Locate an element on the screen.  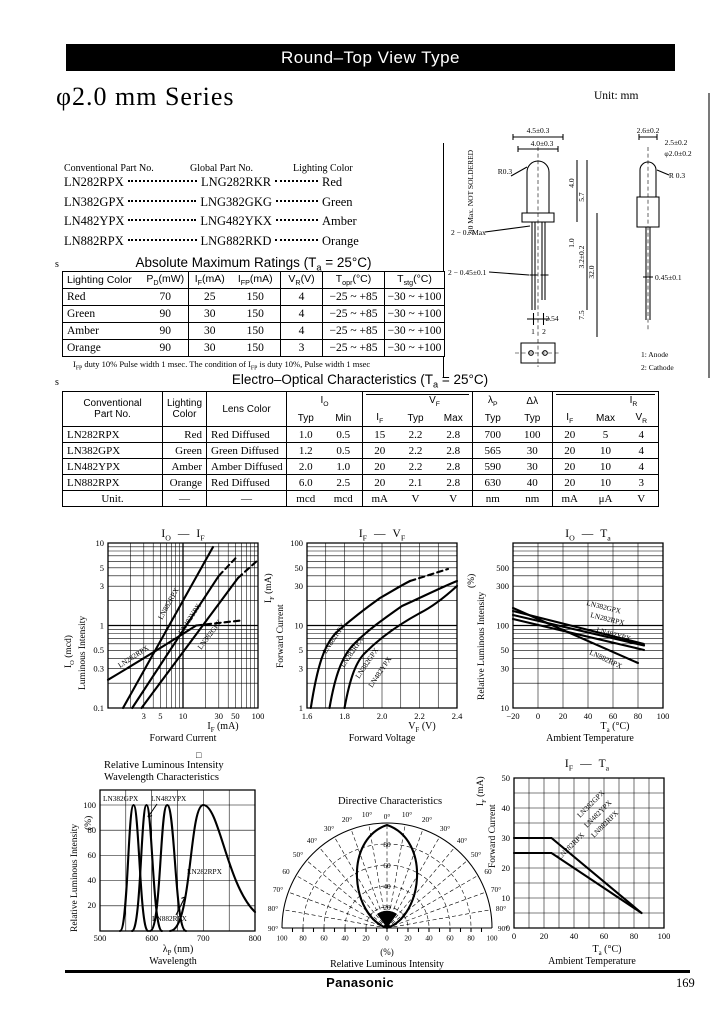
cell: 20 is located at coordinates (569, 482).